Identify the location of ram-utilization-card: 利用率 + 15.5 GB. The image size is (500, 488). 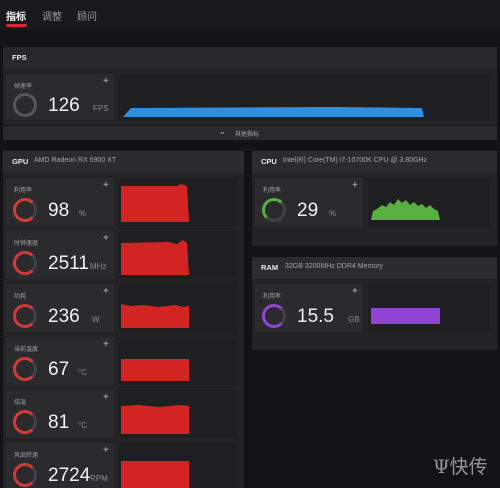
(309, 308).